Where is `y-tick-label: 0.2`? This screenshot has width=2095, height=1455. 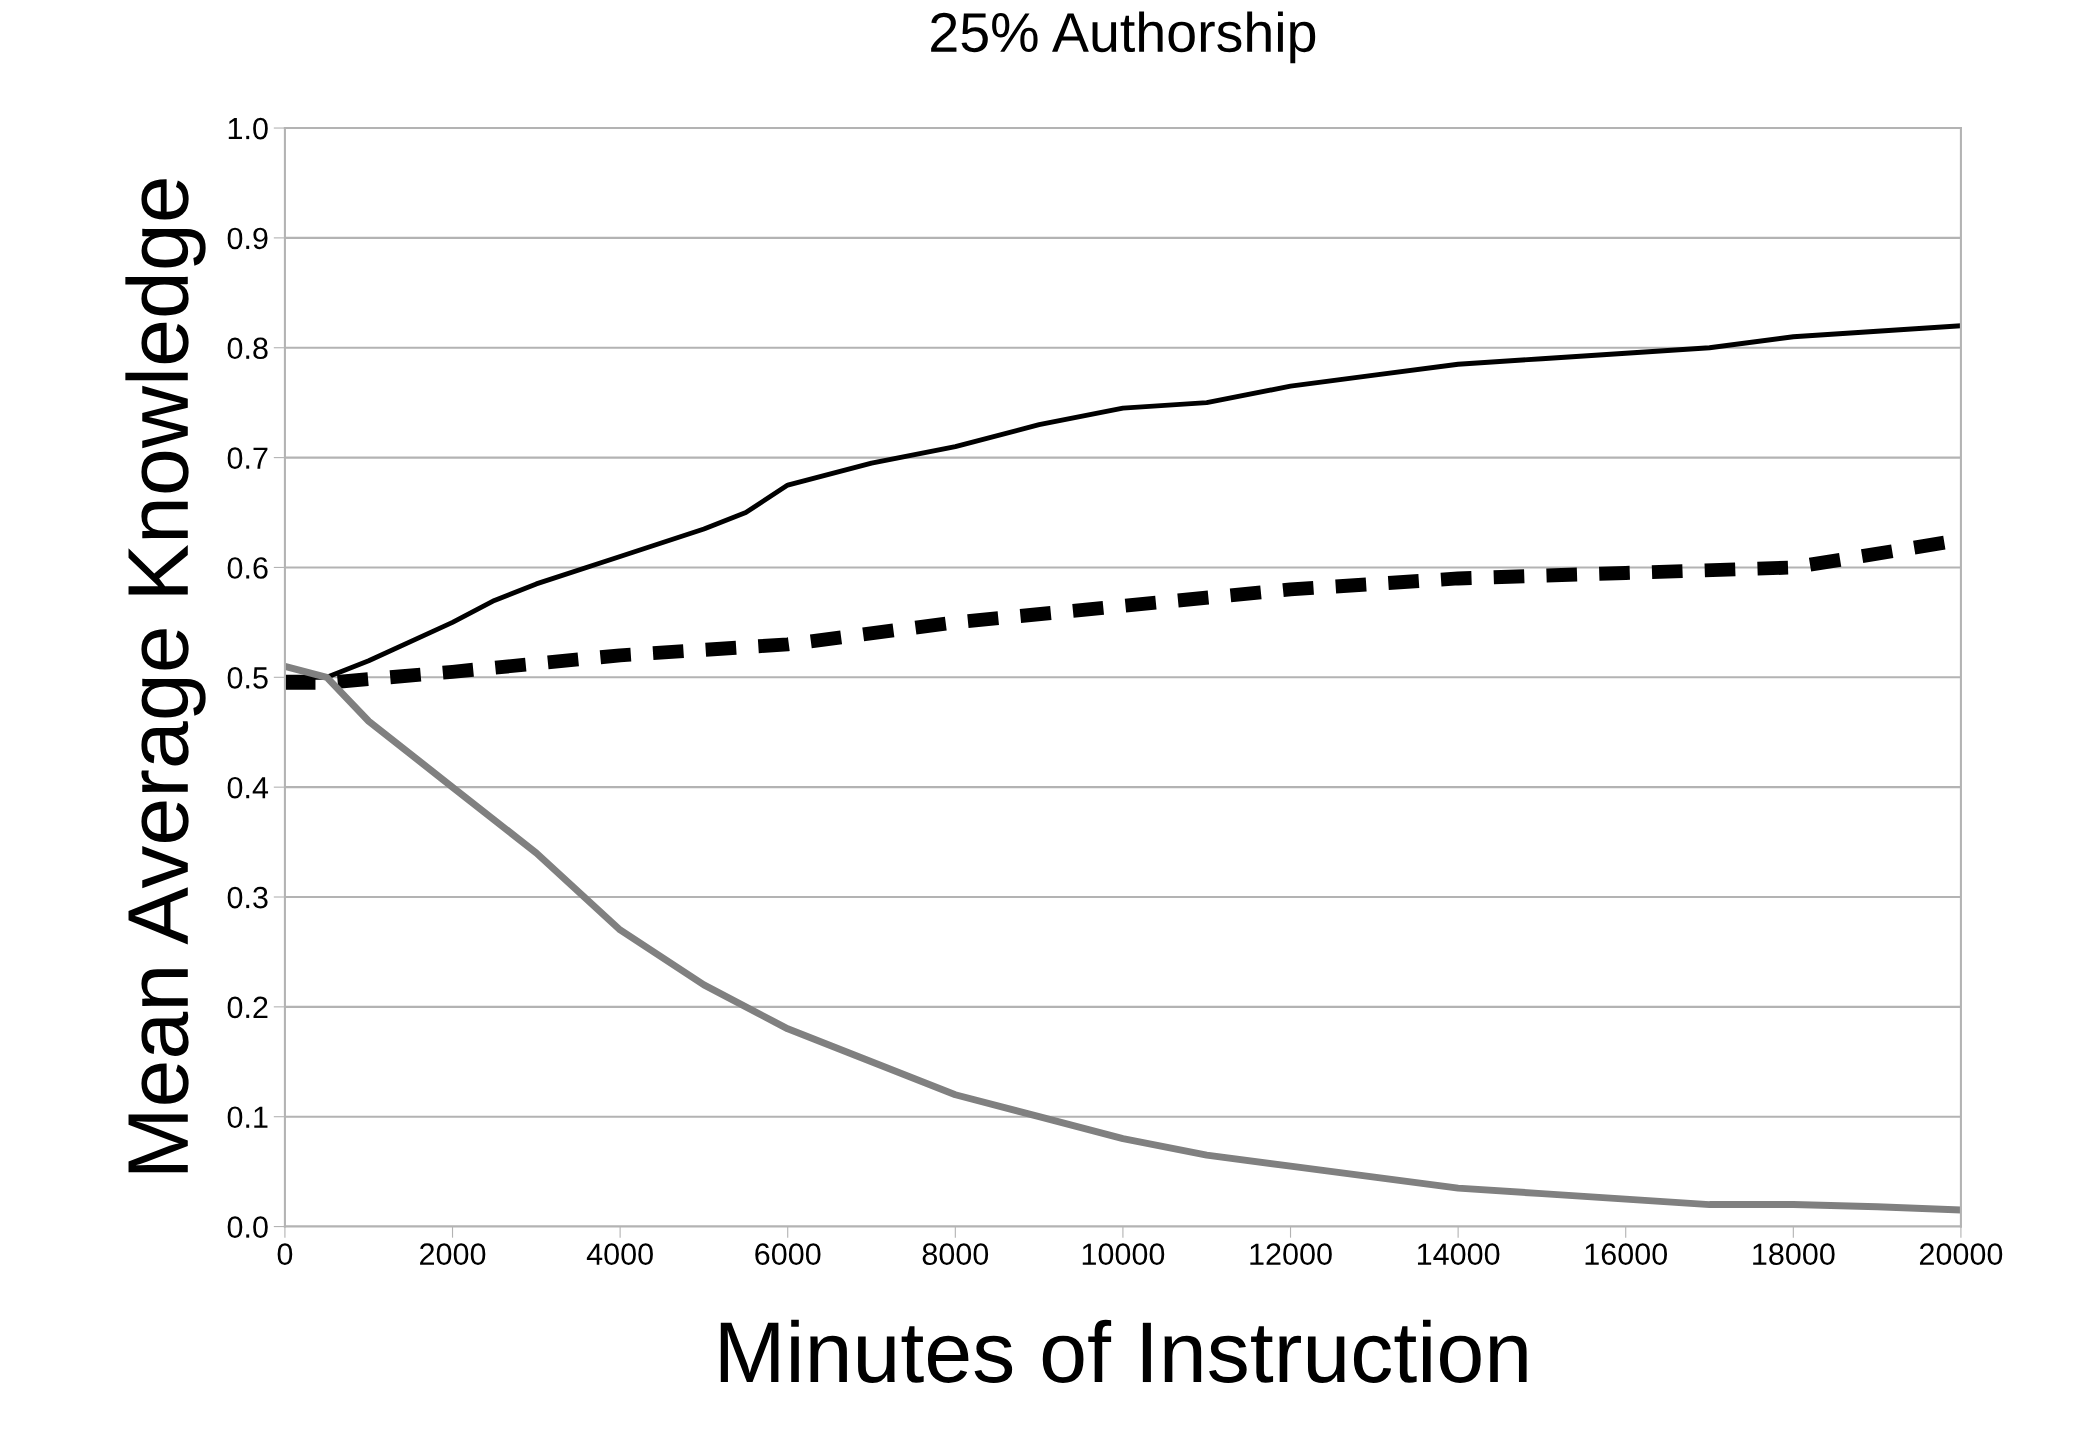 y-tick-label: 0.2 is located at coordinates (247, 1007).